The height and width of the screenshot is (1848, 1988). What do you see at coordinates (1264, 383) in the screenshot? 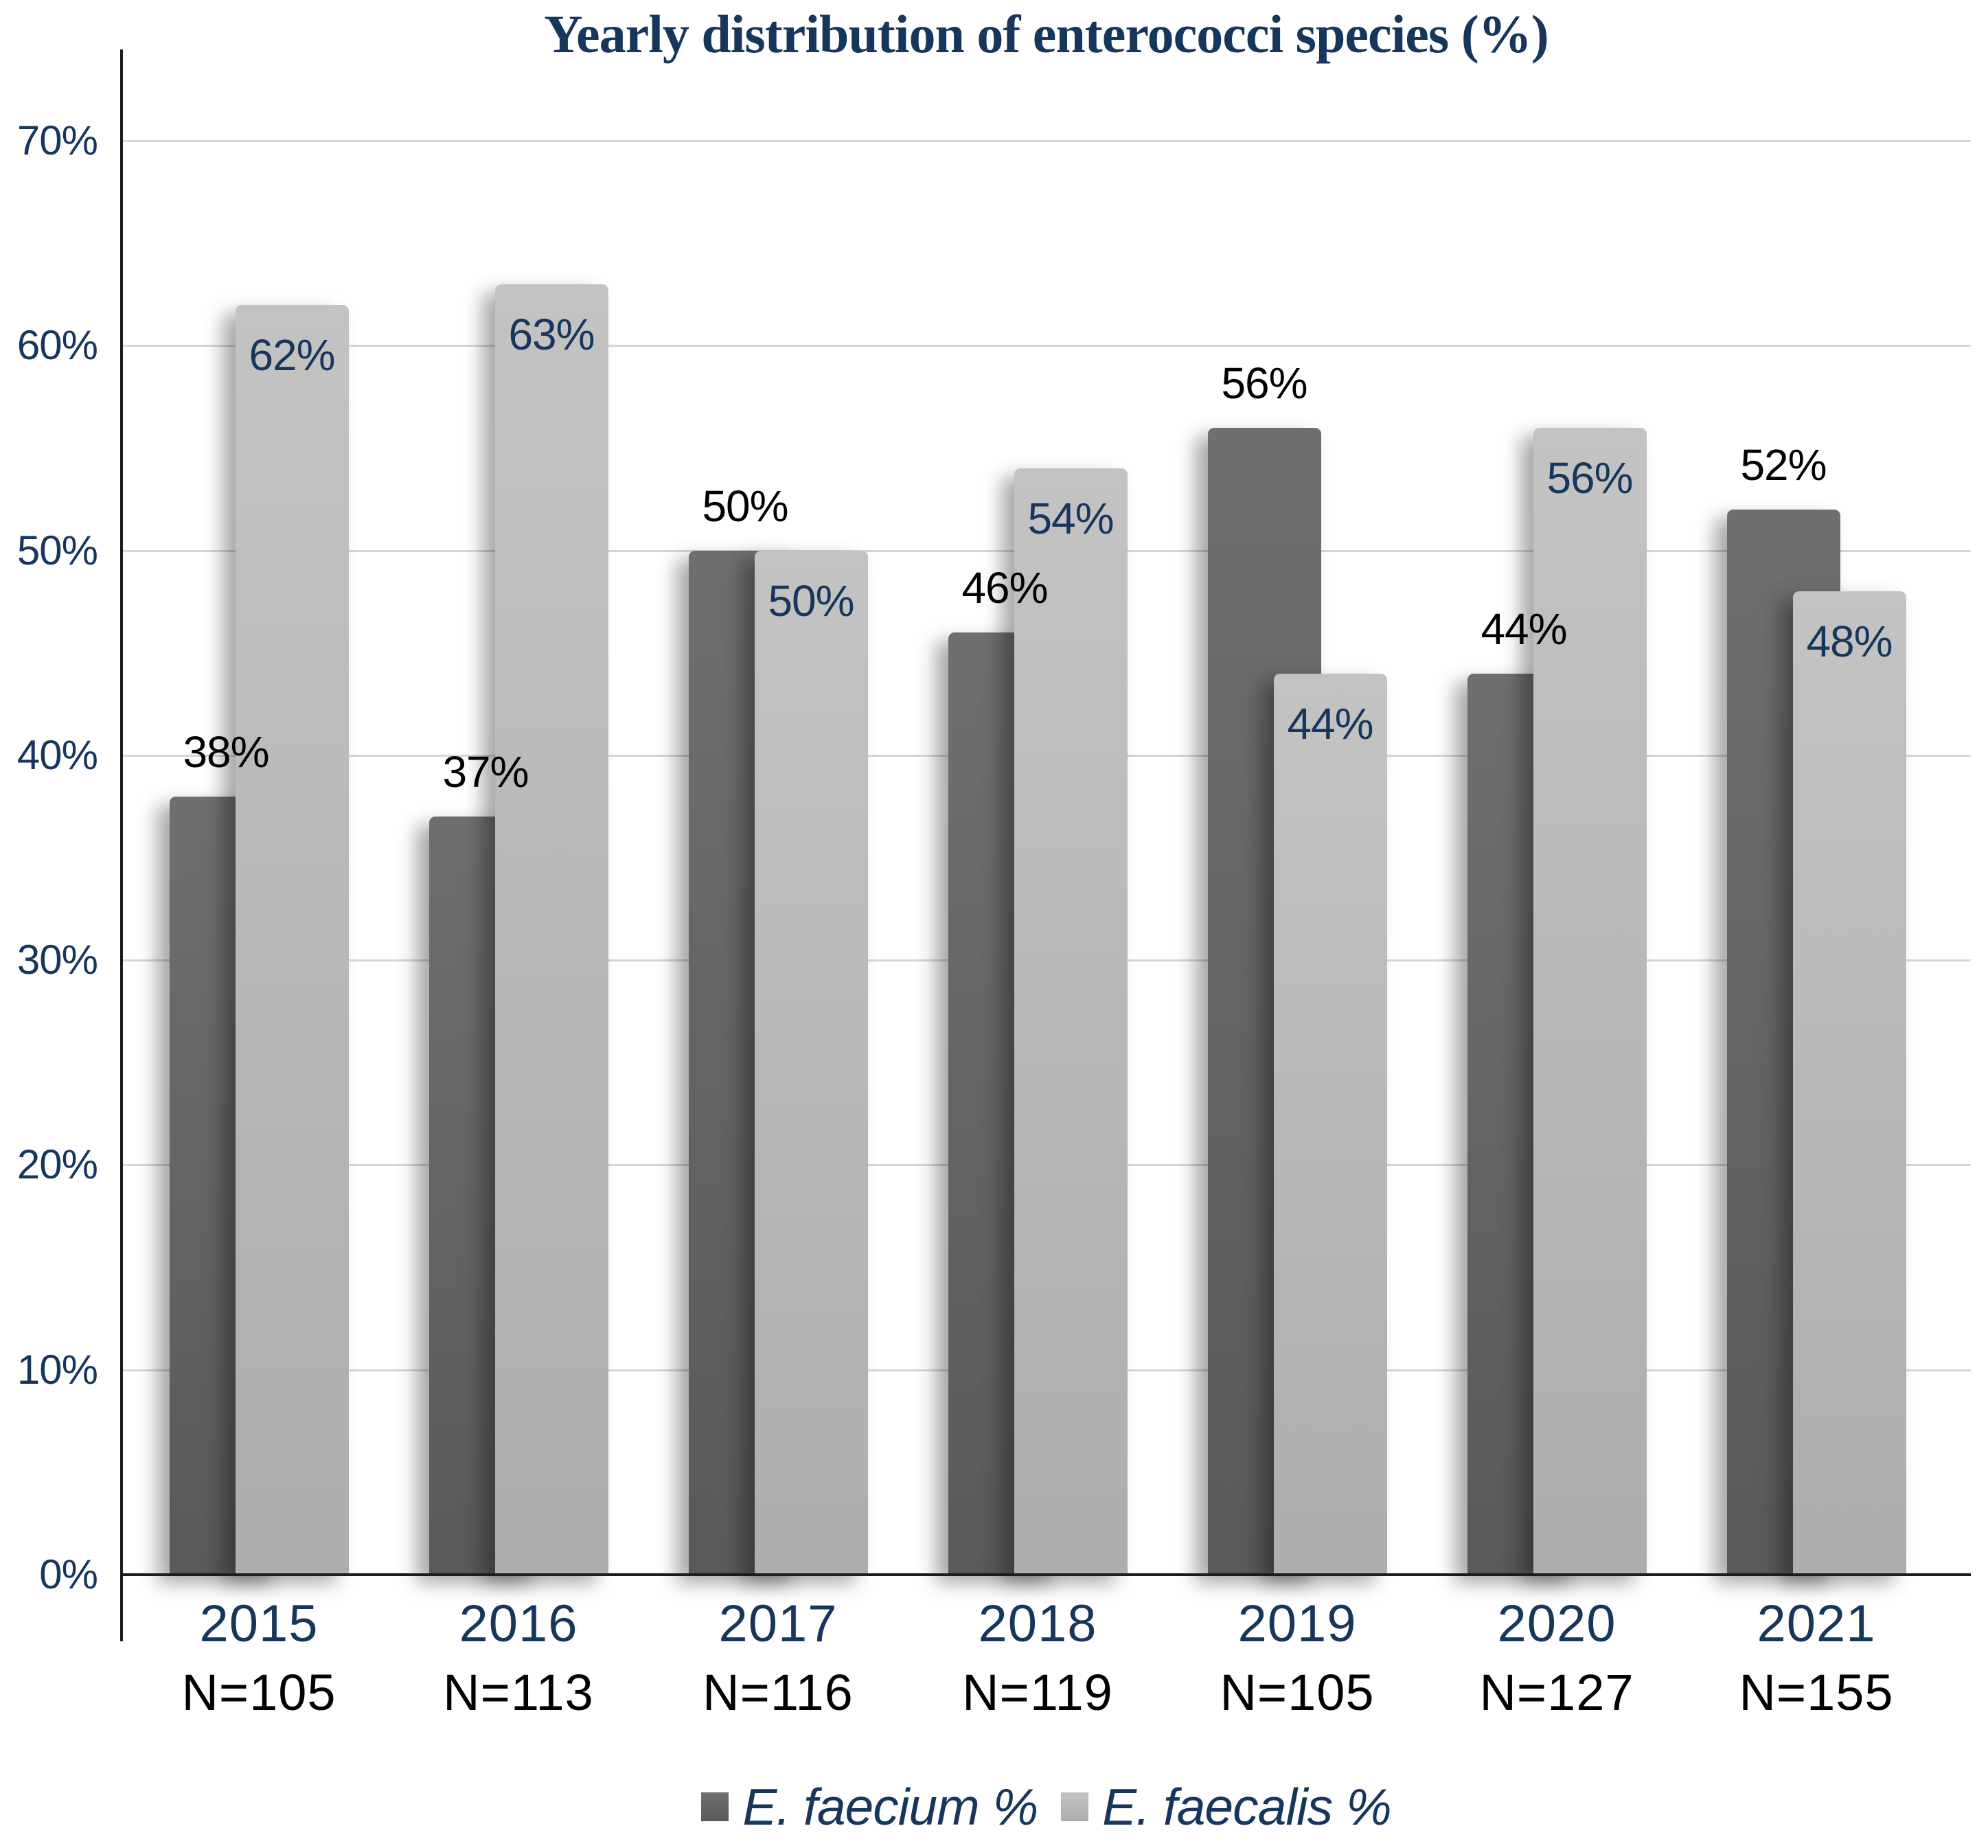
I see `value-label-e-faecium-2019: 56%` at bounding box center [1264, 383].